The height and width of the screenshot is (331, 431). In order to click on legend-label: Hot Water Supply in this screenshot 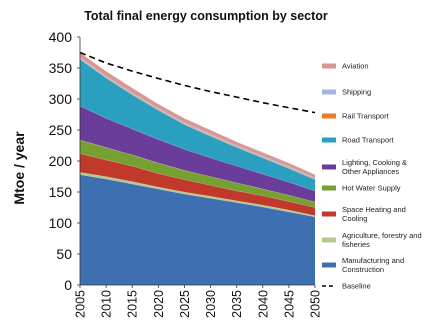, I will do `click(371, 188)`.